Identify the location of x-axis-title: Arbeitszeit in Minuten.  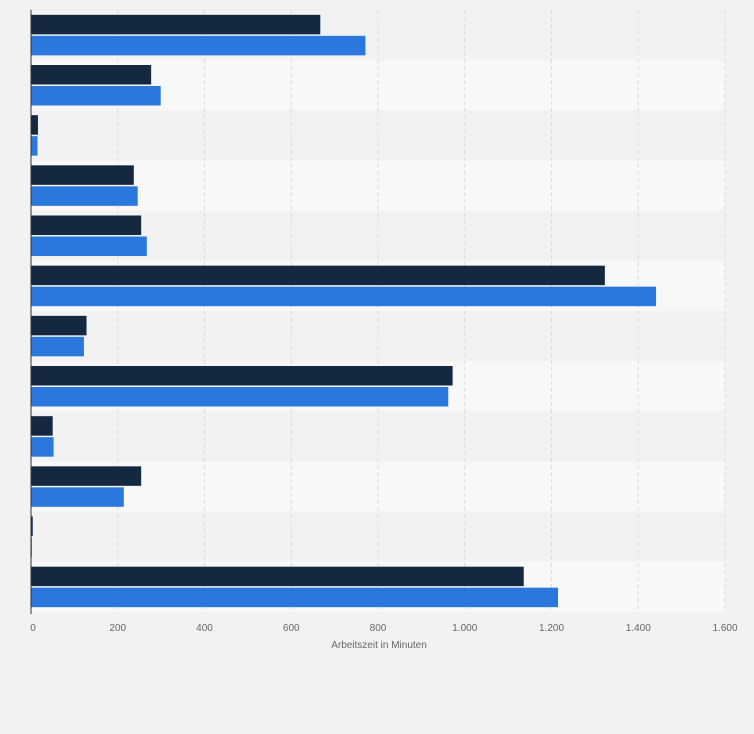
(379, 645).